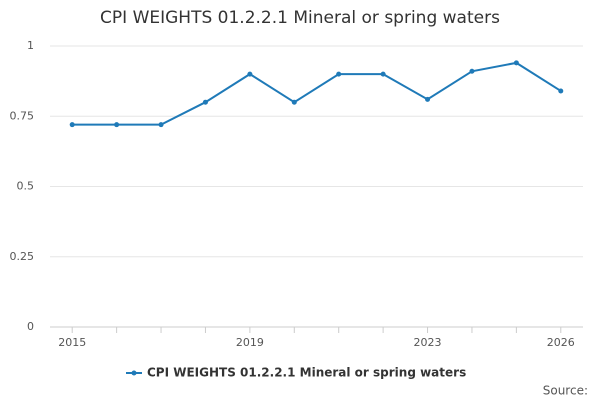  Describe the element at coordinates (561, 342) in the screenshot. I see `x-tick-label: 2026` at that location.